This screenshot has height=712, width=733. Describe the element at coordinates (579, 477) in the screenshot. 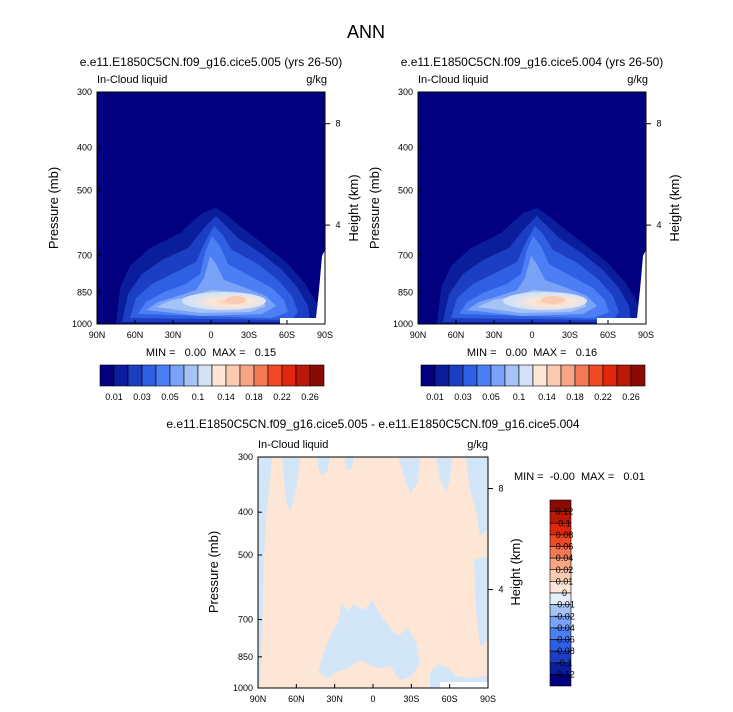

I see `panel-3-stats: MIN = -0.00 MAX = 0.01` at that location.